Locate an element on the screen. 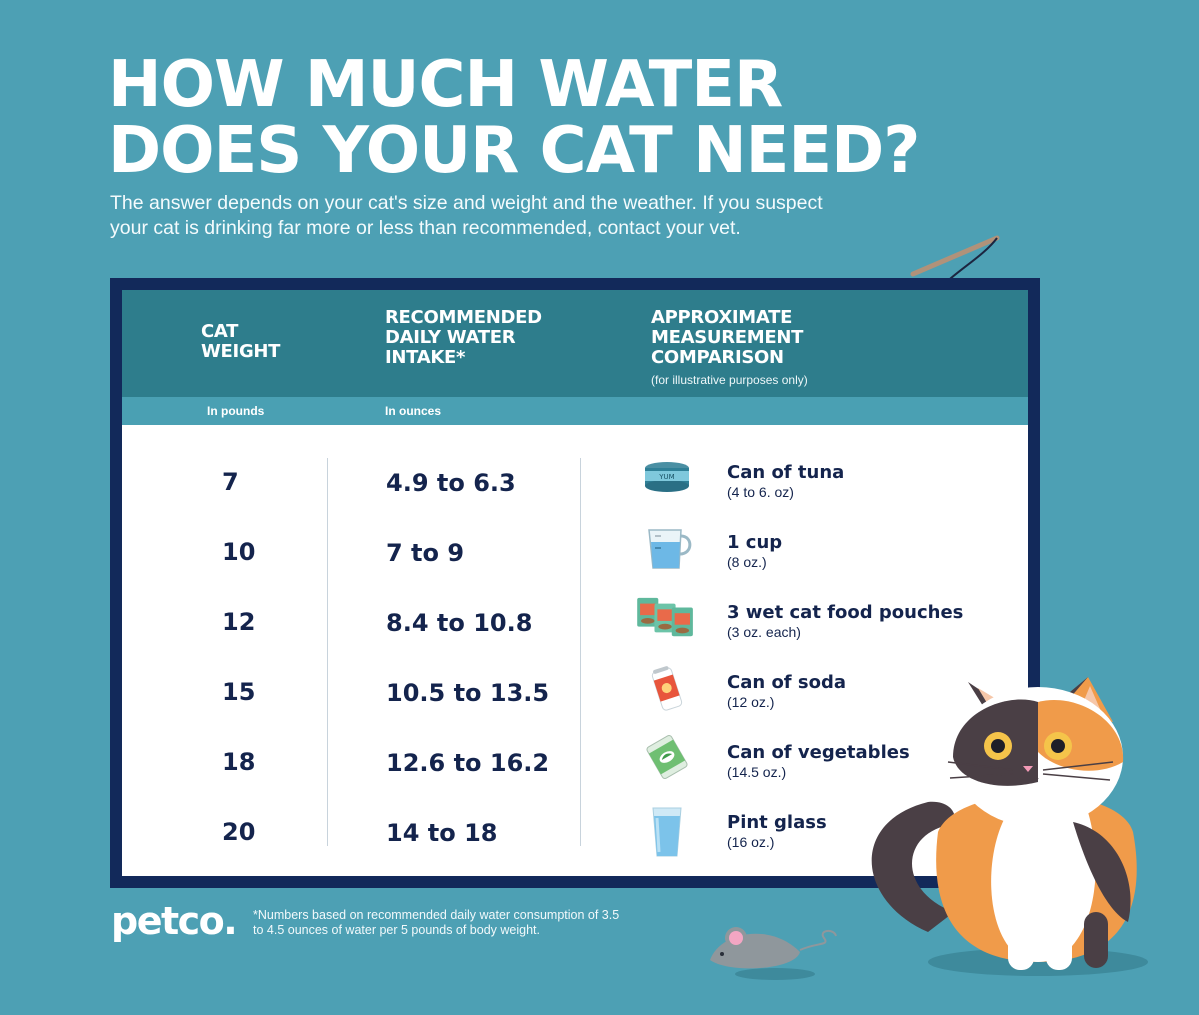 The height and width of the screenshot is (1015, 1199). table-row: 15 10.5 to 13.5 Can of soda (12 oz.) is located at coordinates (575, 699).